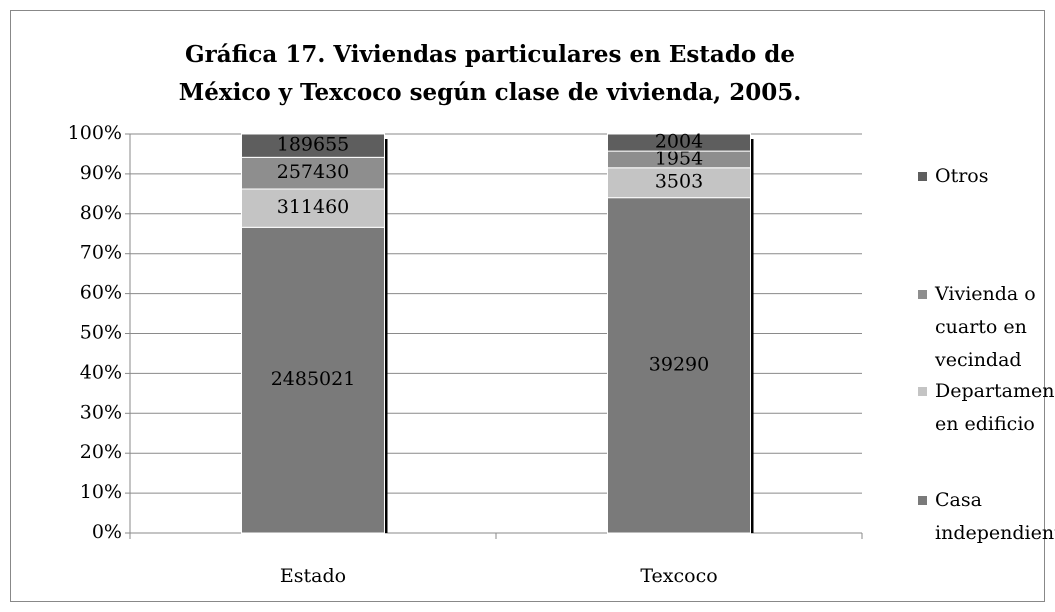  I want to click on data-label: 311460, so click(313, 207).